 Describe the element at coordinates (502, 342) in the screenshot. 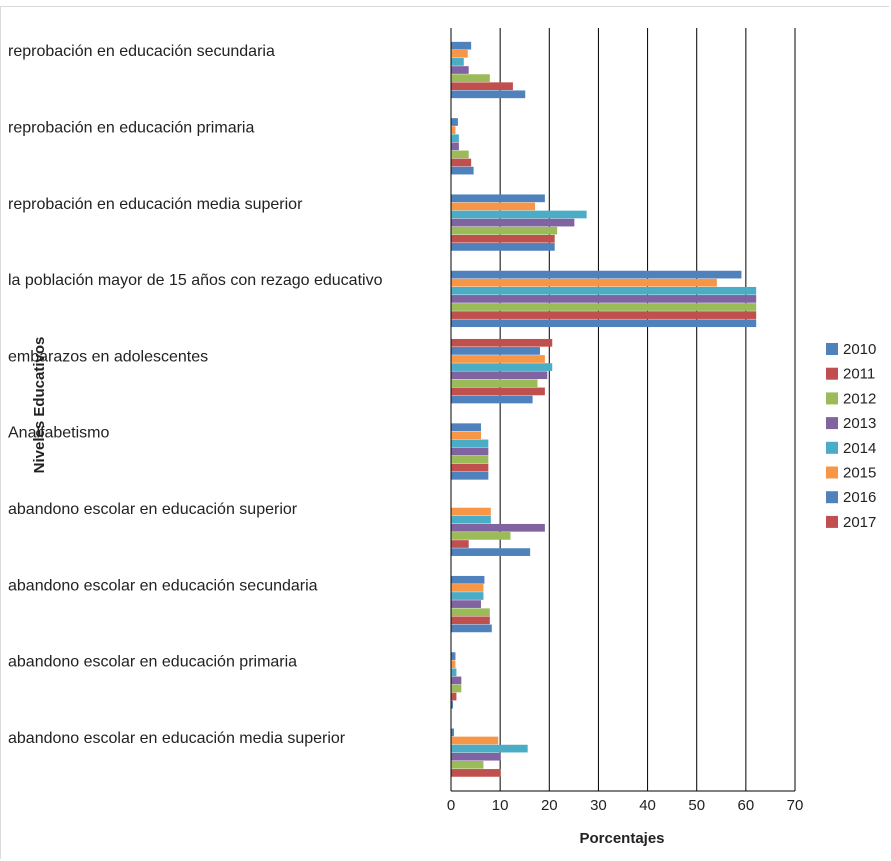

I see `bar-2017` at that location.